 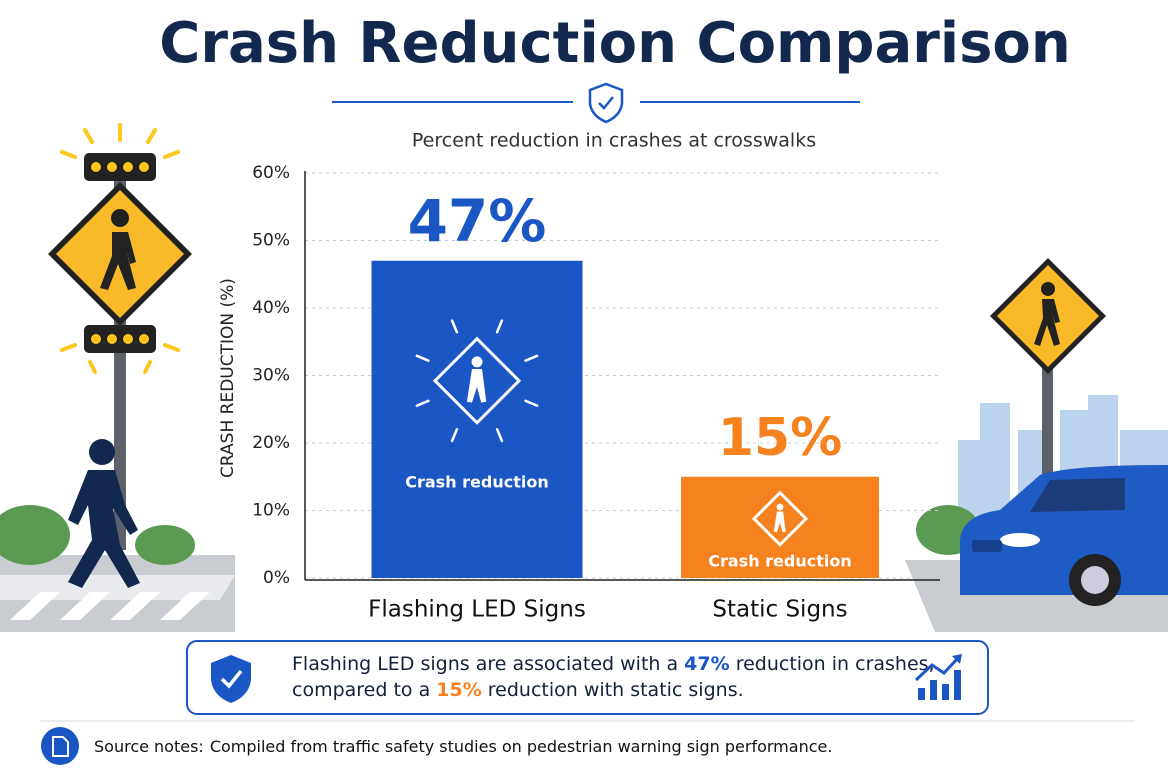 I want to click on glow-rays, so click(x=120, y=248).